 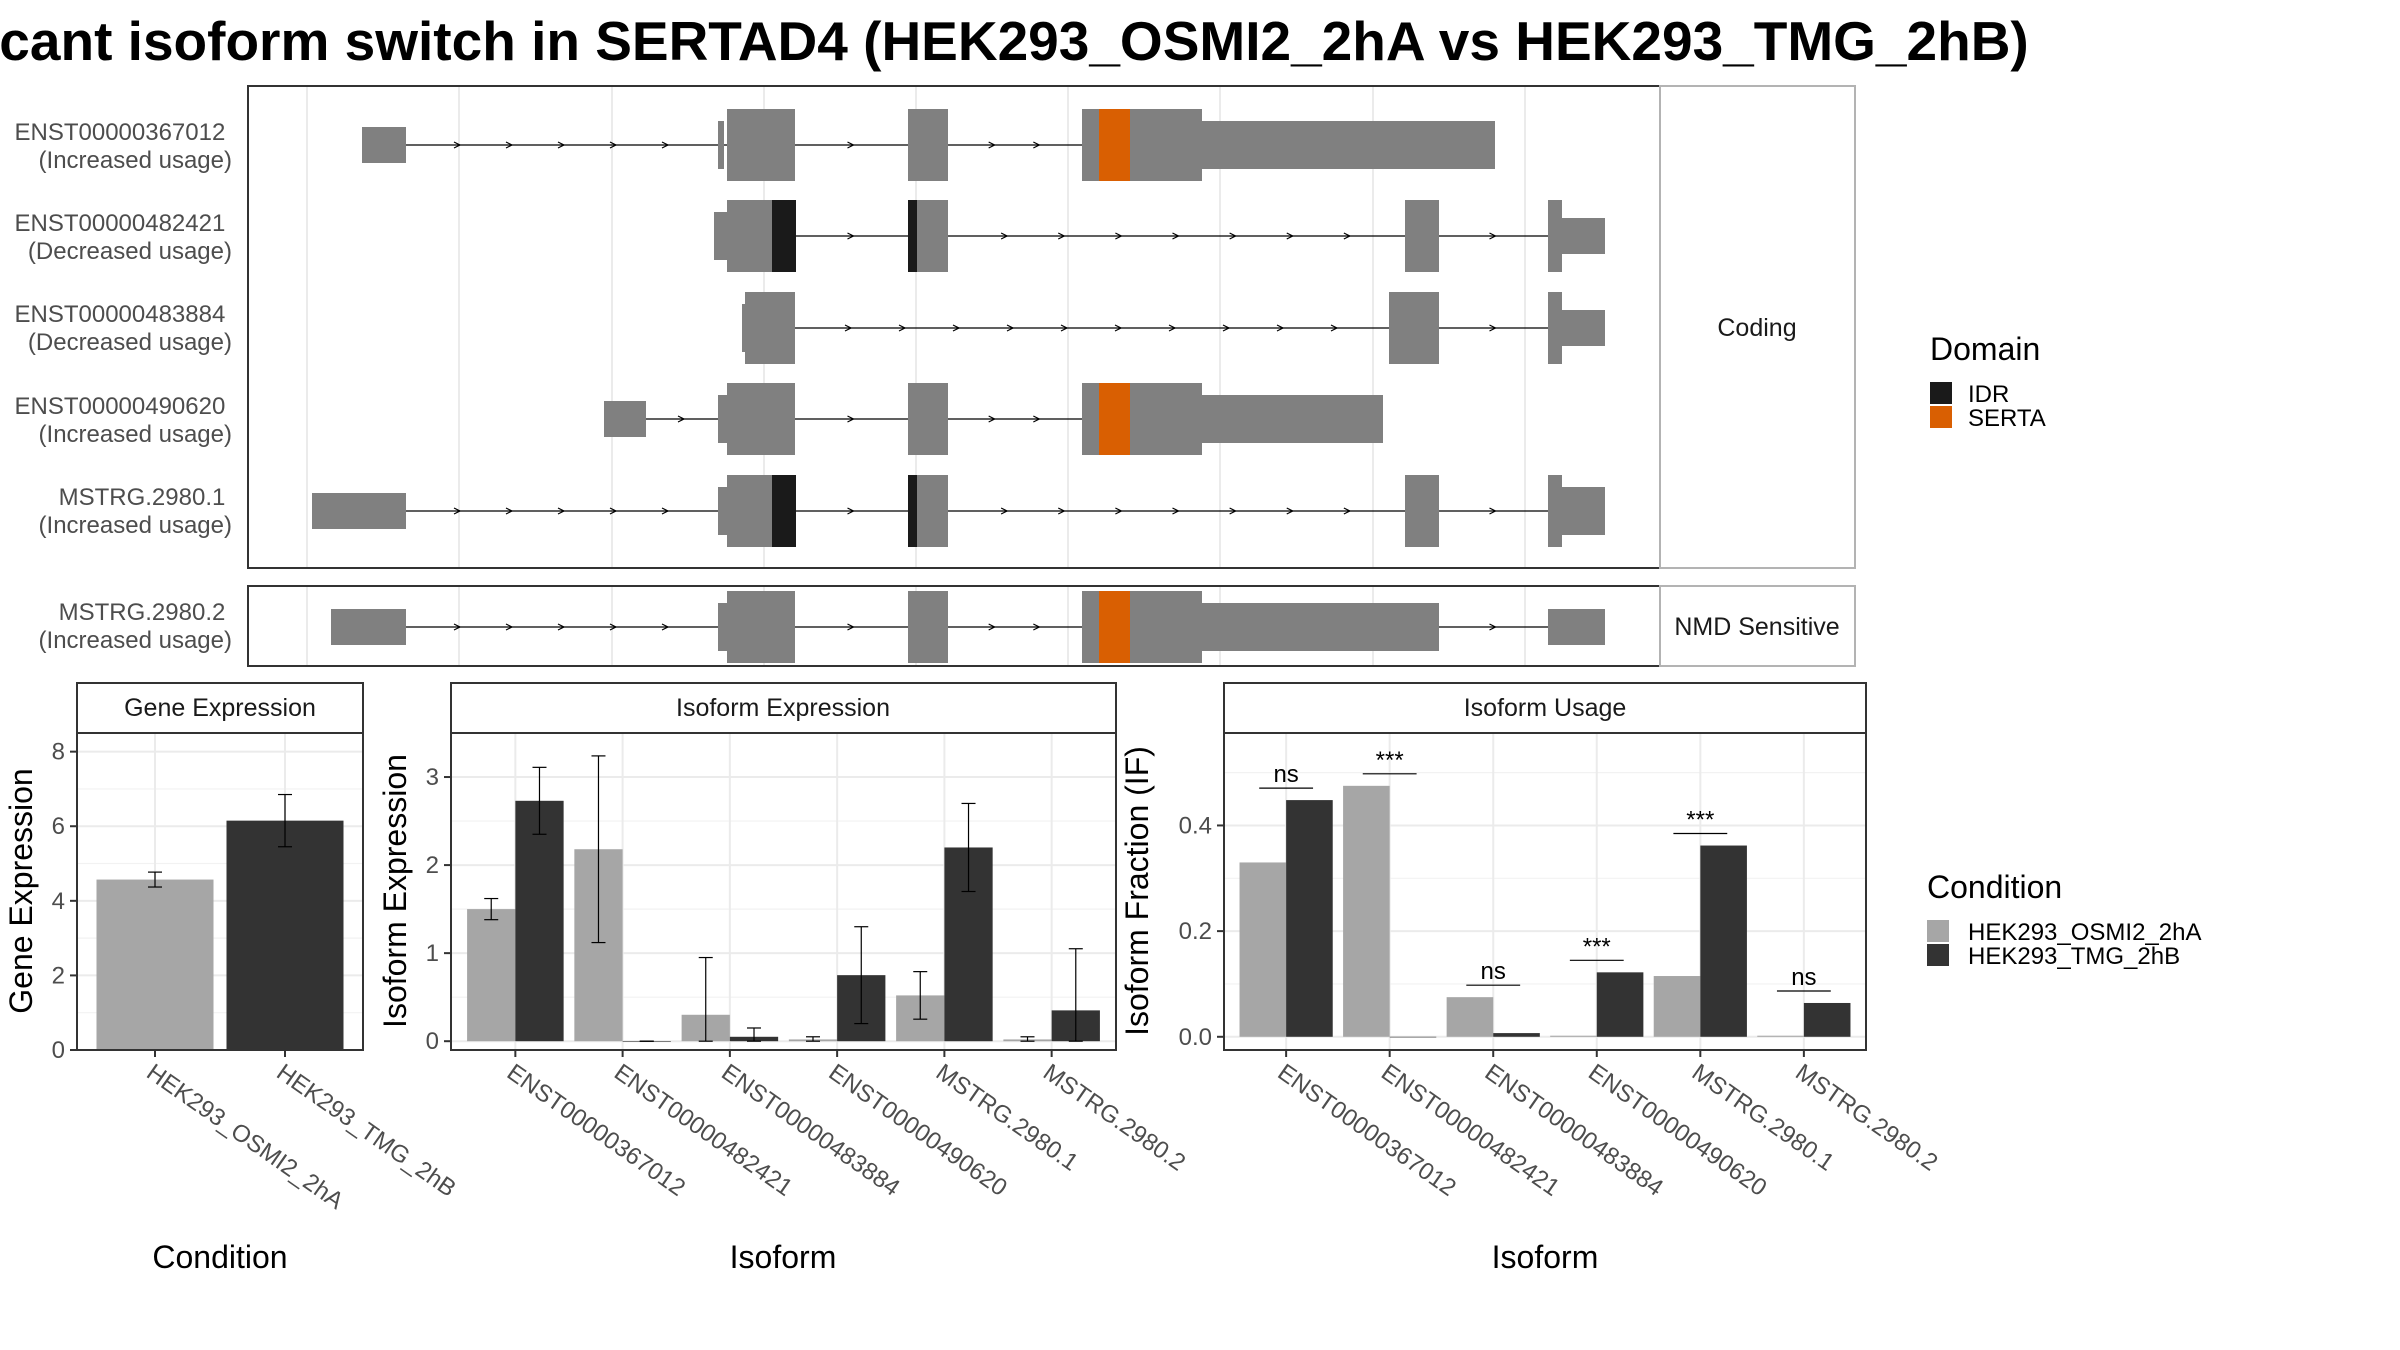 What do you see at coordinates (432, 777) in the screenshot?
I see `y-tick-label: 3` at bounding box center [432, 777].